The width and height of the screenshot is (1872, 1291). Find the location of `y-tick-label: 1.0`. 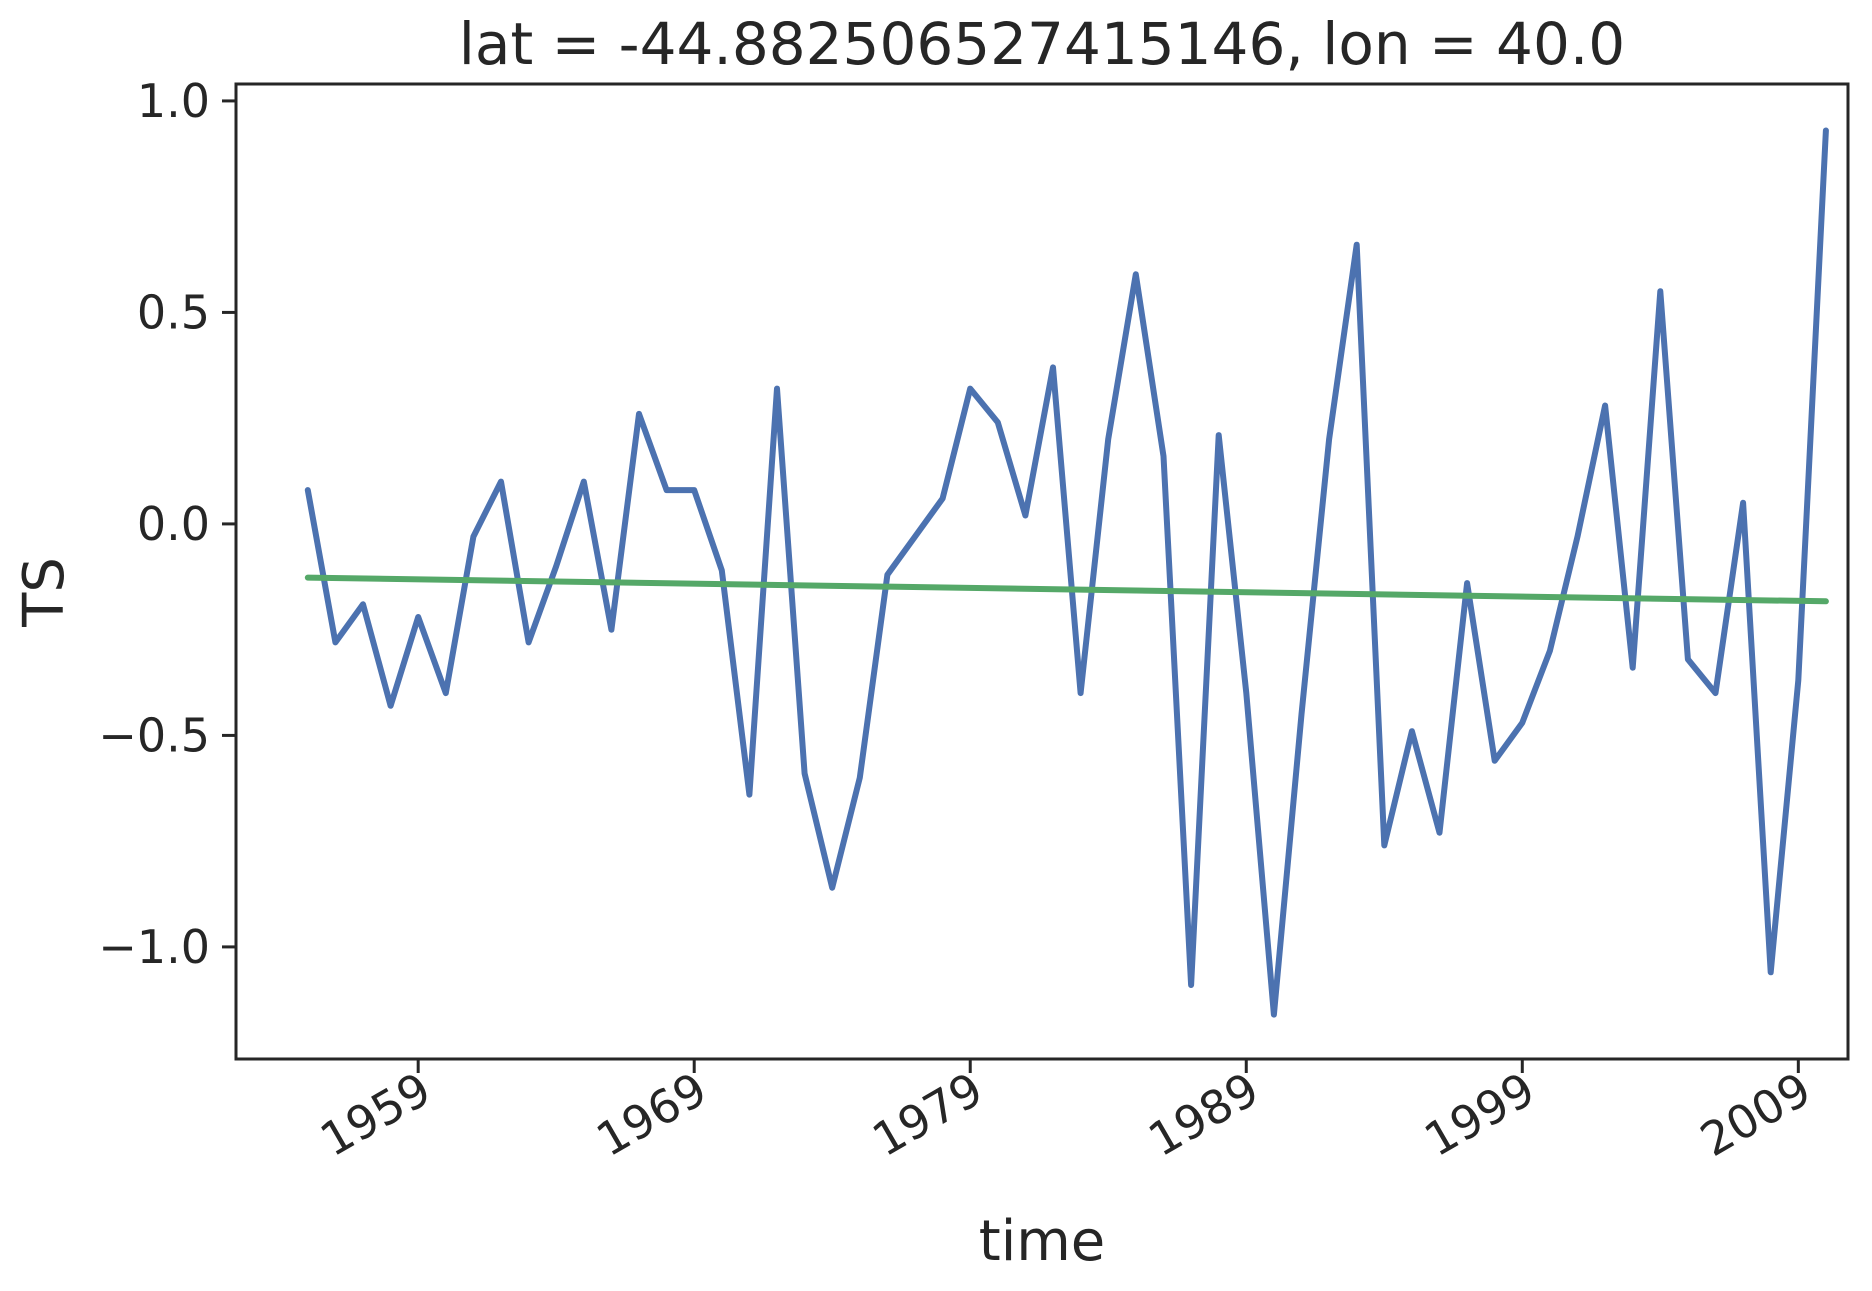

y-tick-label: 1.0 is located at coordinates (173, 101).